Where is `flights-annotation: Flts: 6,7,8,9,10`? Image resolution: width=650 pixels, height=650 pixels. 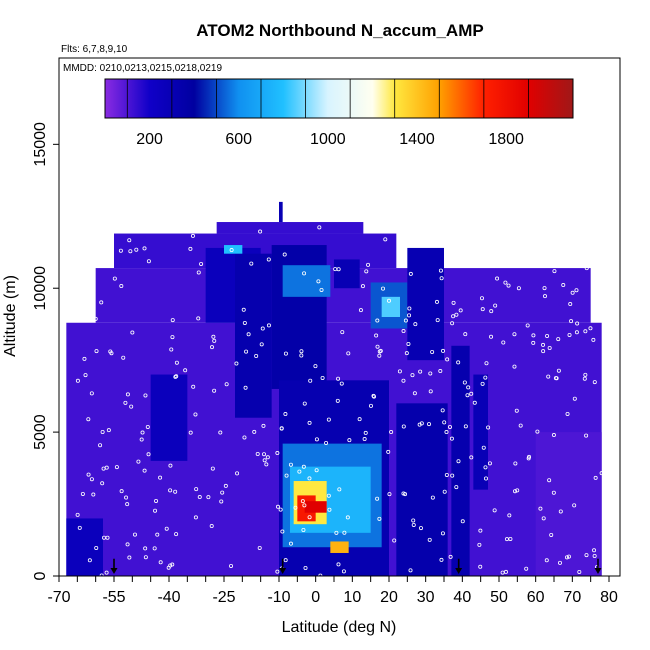 flights-annotation: Flts: 6,7,8,9,10 is located at coordinates (94, 49).